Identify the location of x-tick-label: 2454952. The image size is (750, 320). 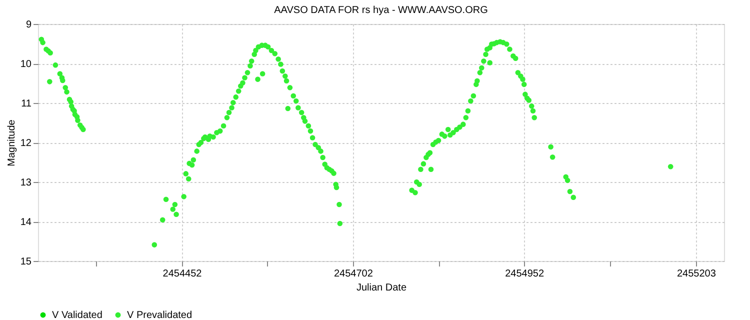
(524, 274).